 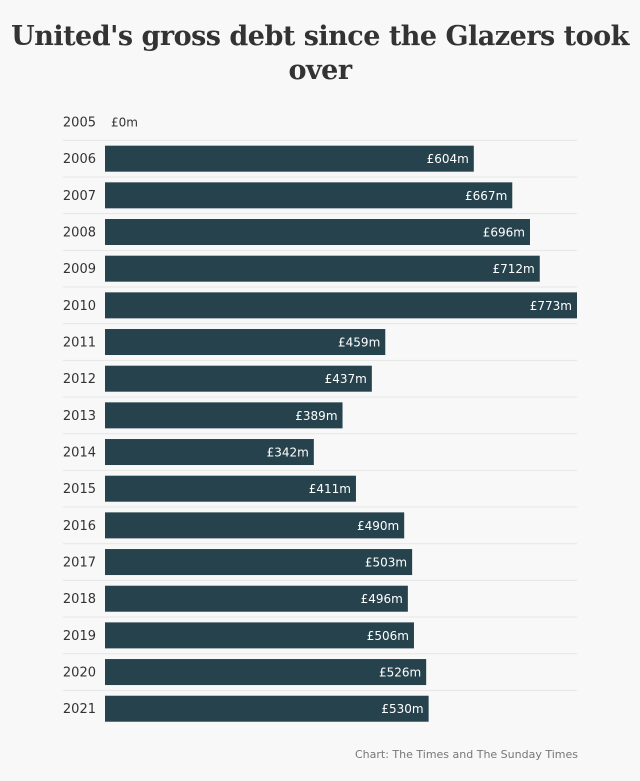 I want to click on category-label: 2016, so click(x=79, y=526).